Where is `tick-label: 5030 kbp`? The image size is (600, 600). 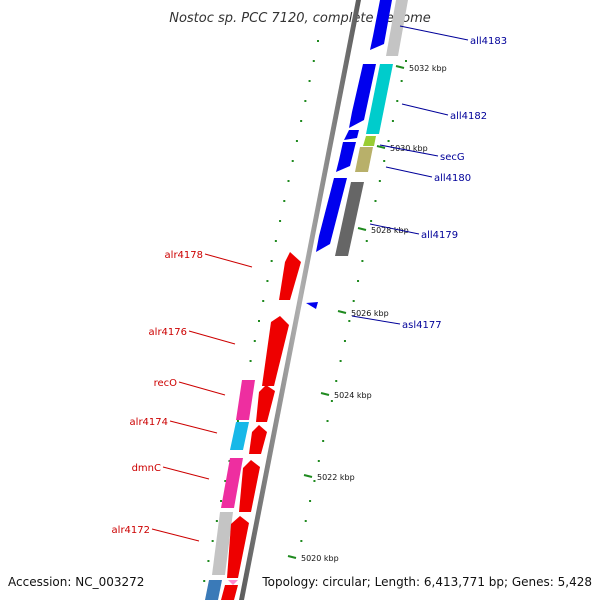
tick-label: 5030 kbp is located at coordinates (409, 148).